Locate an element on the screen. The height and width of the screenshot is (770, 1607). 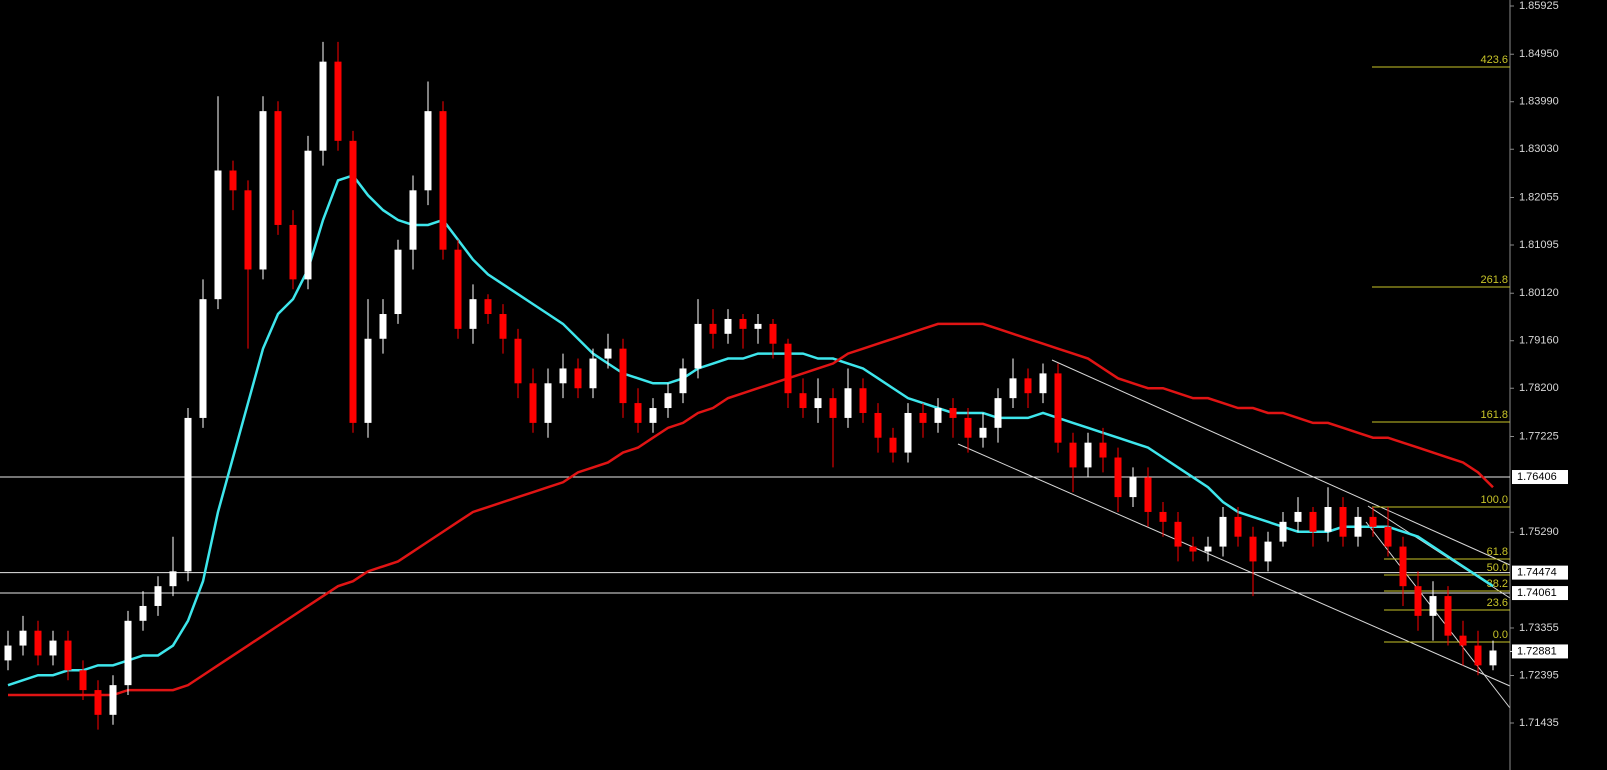
fib-label: 50.0 is located at coordinates (1497, 568).